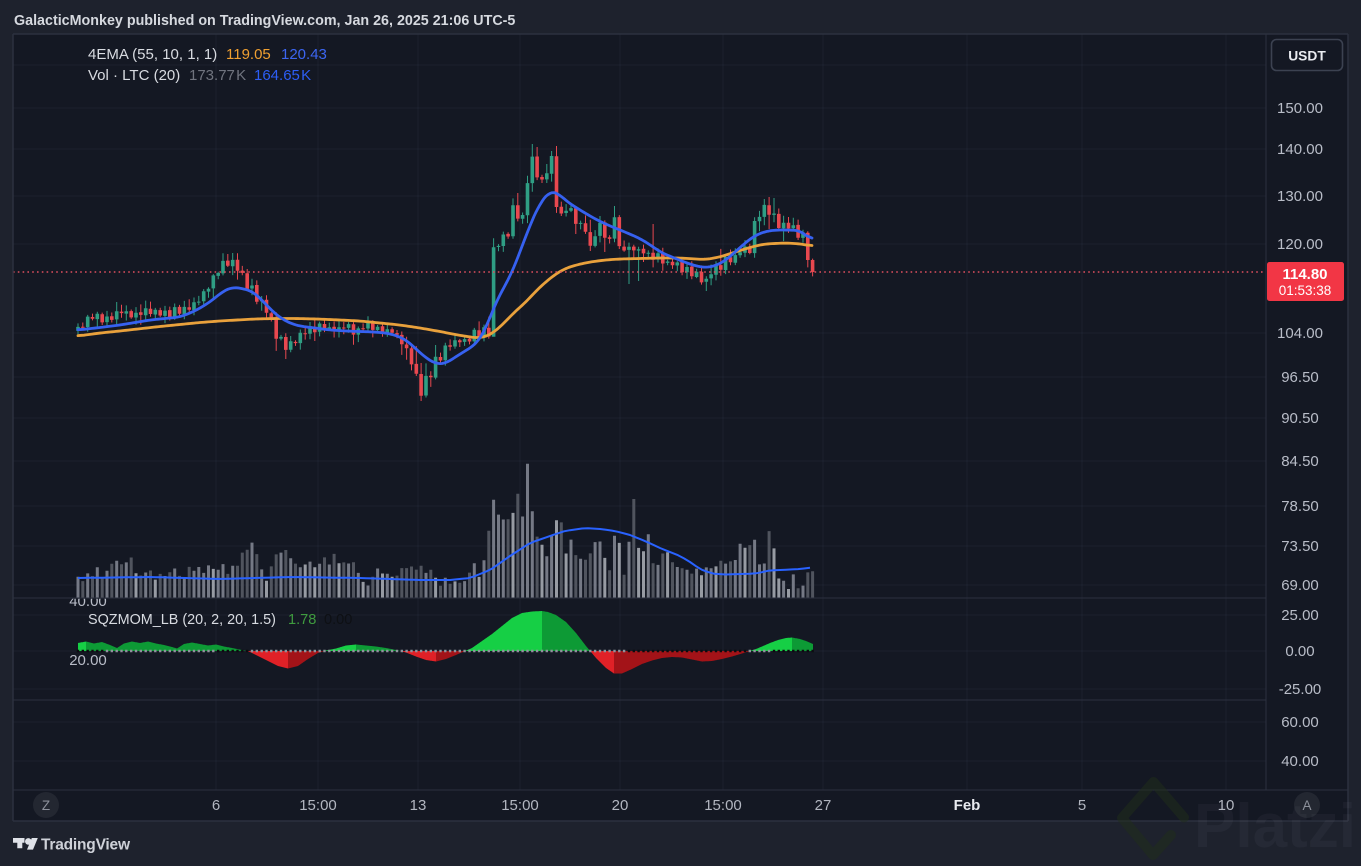 This screenshot has width=1361, height=866. Describe the element at coordinates (1300, 461) in the screenshot. I see `svg-text: 84.50` at that location.